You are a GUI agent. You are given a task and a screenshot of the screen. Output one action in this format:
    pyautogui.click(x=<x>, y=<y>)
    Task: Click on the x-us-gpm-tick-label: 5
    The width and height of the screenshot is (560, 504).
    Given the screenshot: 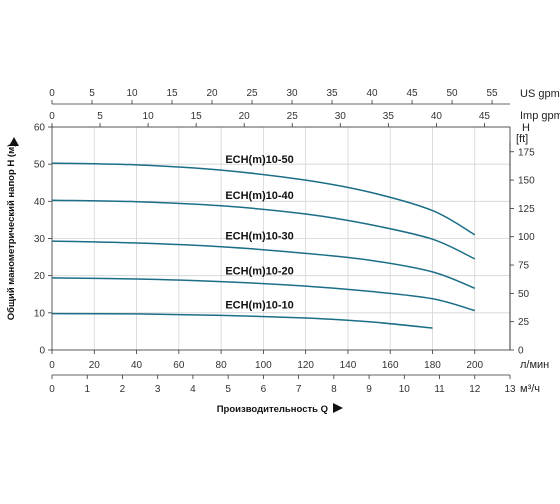 What is the action you would take?
    pyautogui.click(x=92, y=93)
    